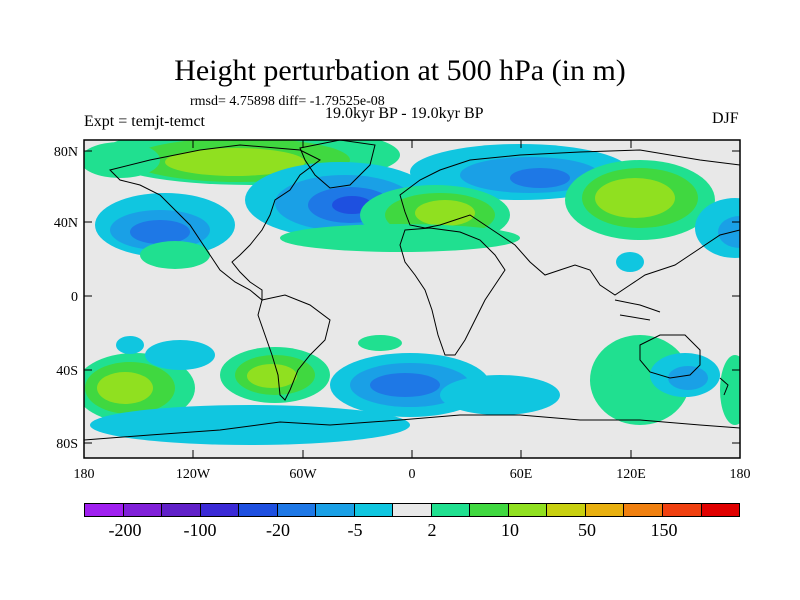  What do you see at coordinates (740, 474) in the screenshot?
I see `lon-label-180e: 180` at bounding box center [740, 474].